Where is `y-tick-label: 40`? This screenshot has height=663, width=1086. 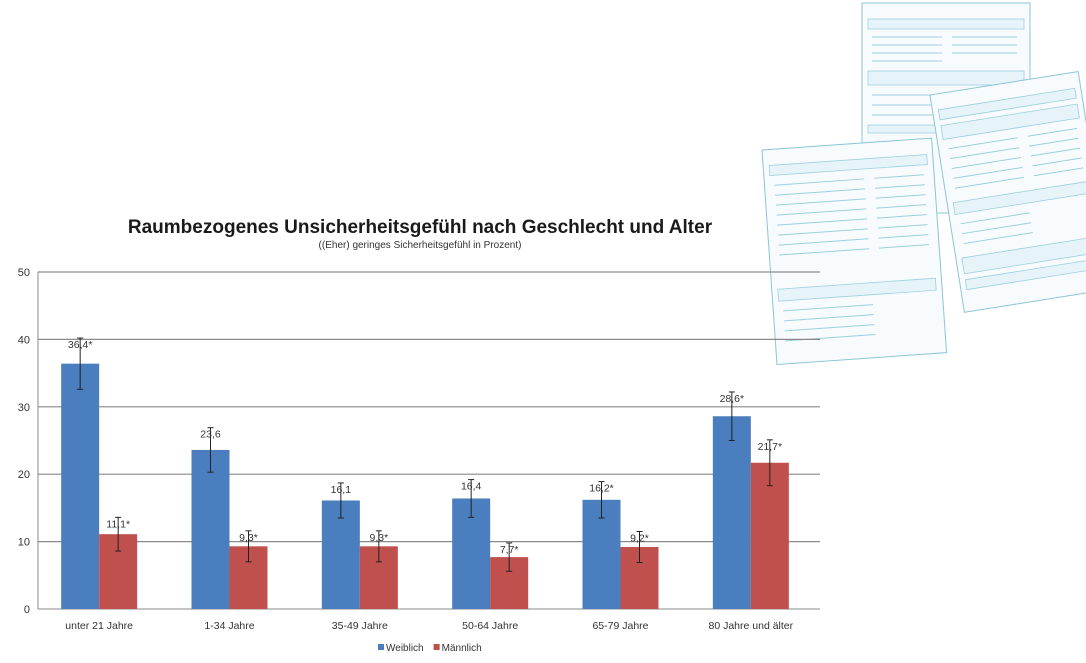
y-tick-label: 40 is located at coordinates (24, 340).